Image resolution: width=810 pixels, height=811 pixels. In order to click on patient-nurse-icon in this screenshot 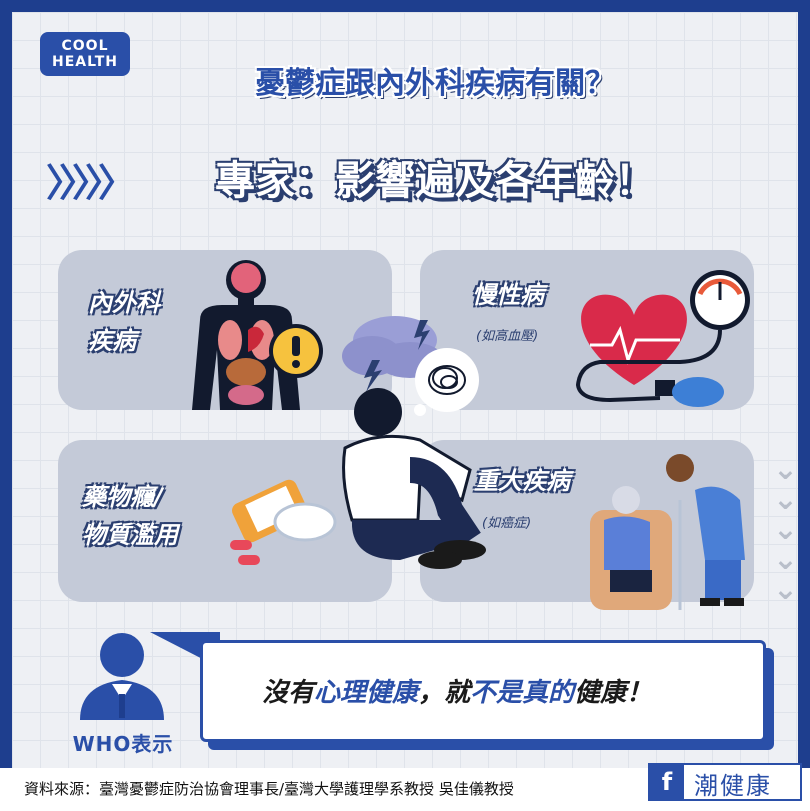, I will do `click(667, 532)`.